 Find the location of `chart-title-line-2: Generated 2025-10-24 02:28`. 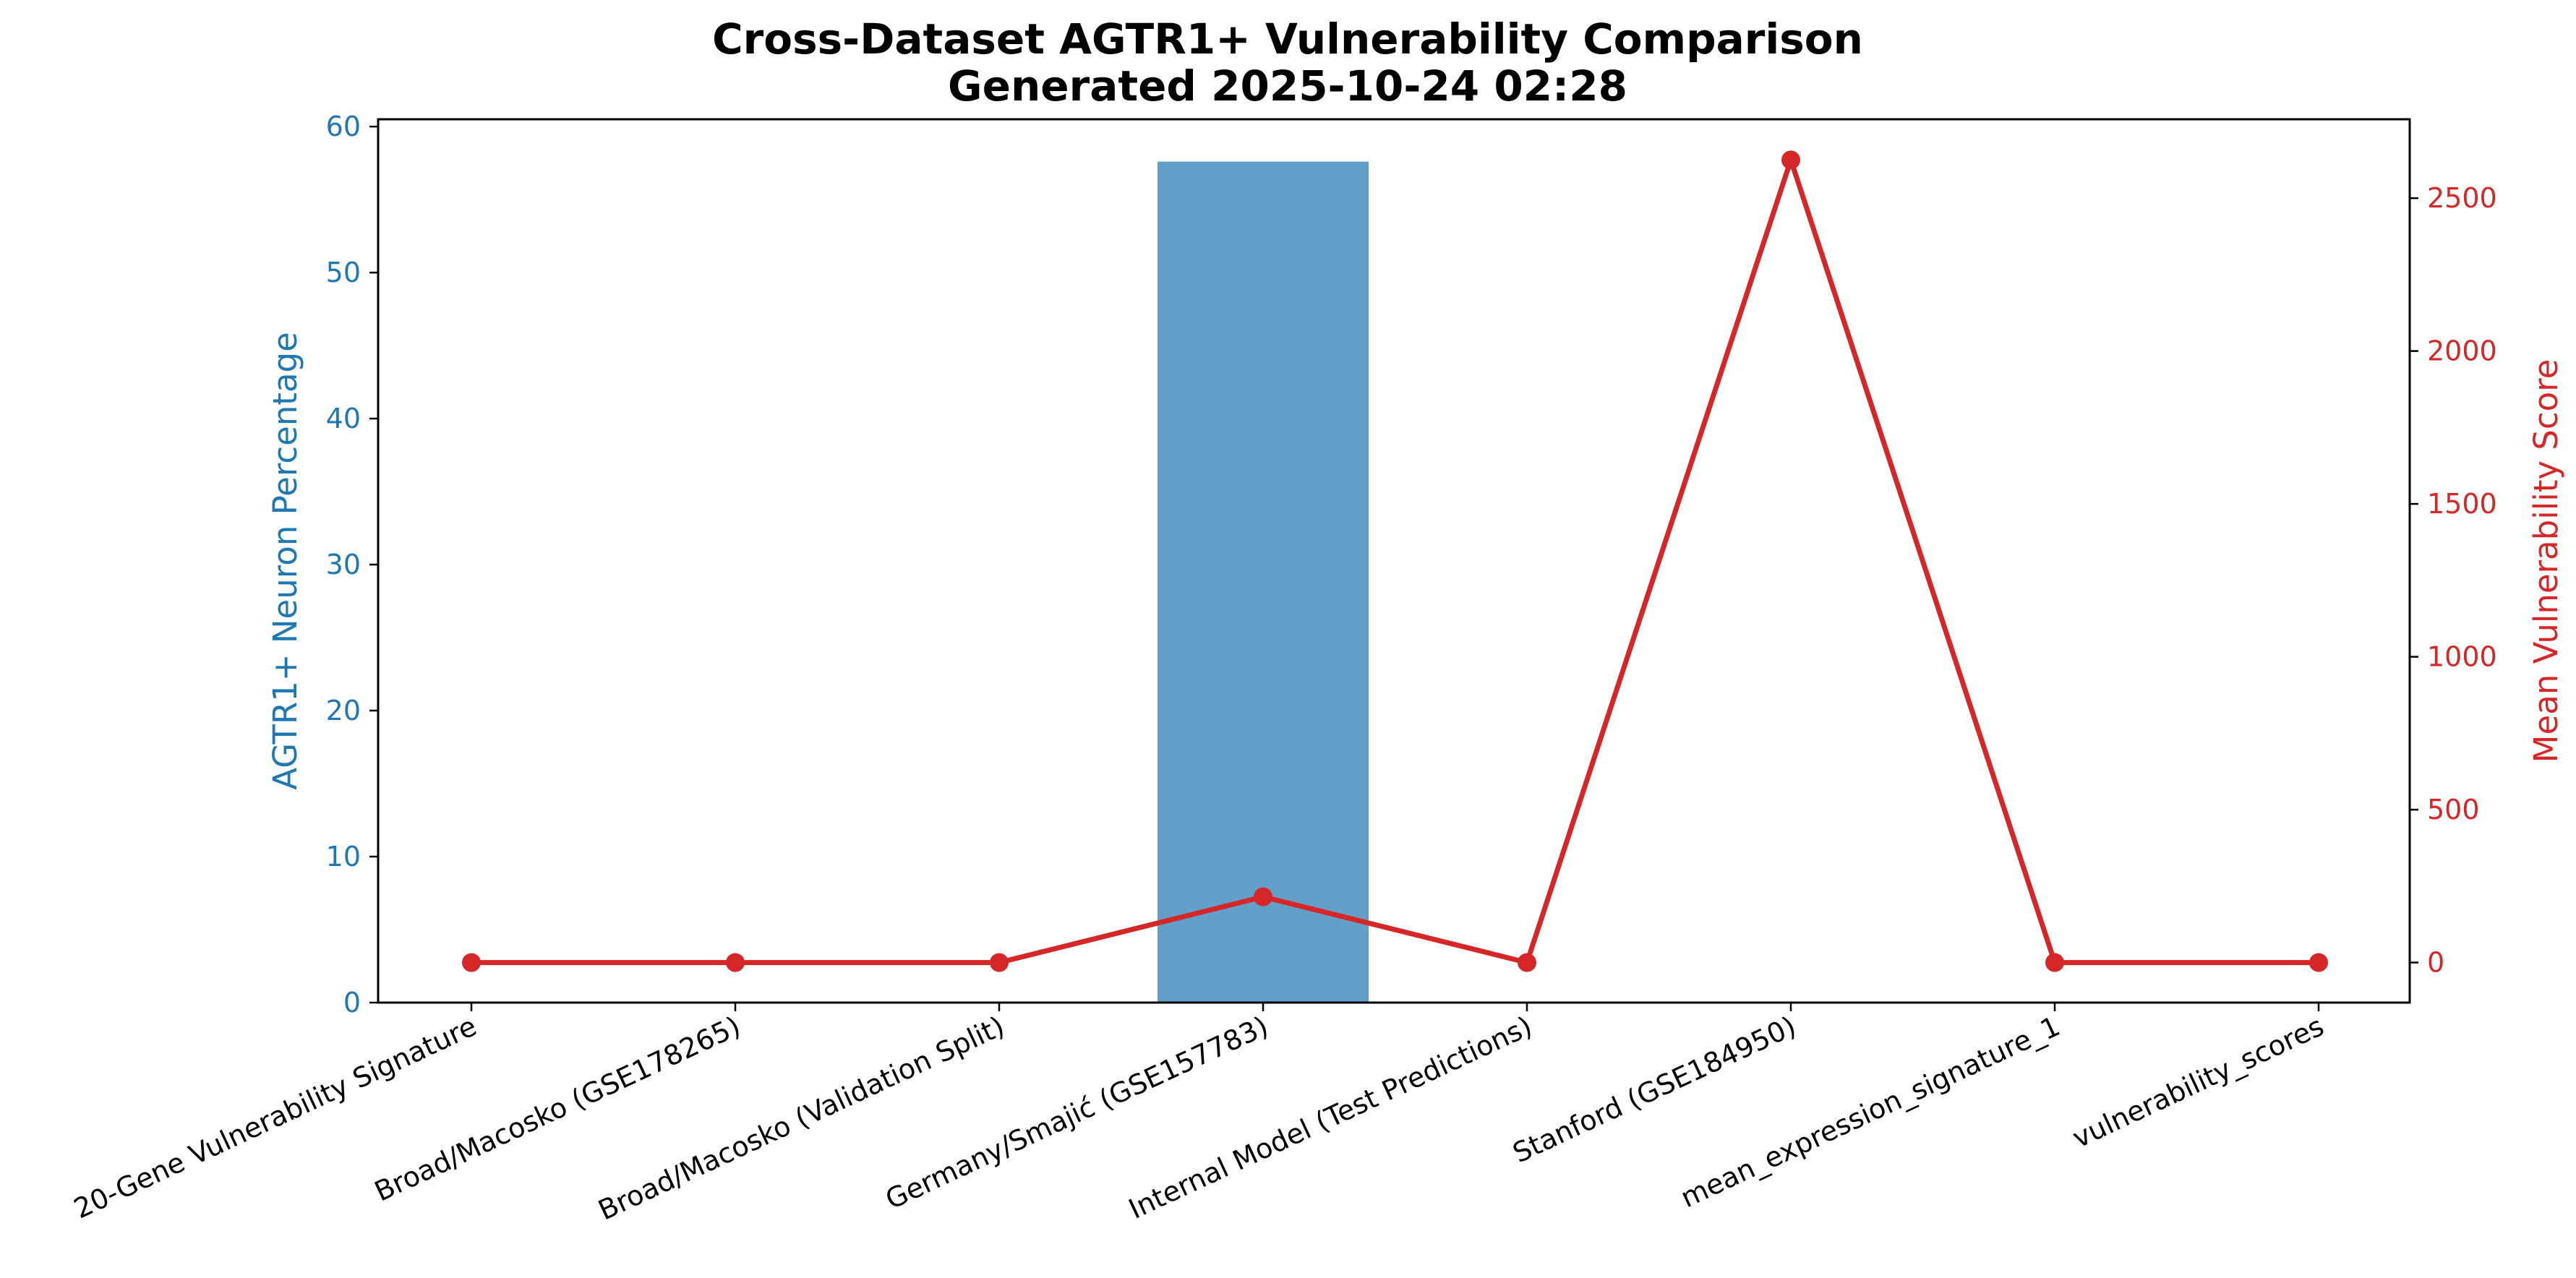

chart-title-line-2: Generated 2025-10-24 02:28 is located at coordinates (1287, 86).